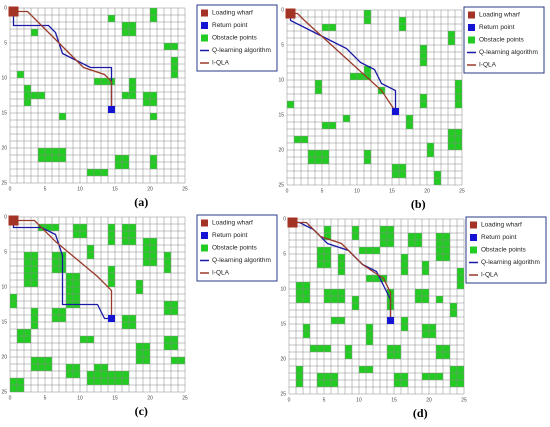 This screenshot has height=427, width=550. Describe the element at coordinates (420, 413) in the screenshot. I see `panel-label: (d)` at that location.